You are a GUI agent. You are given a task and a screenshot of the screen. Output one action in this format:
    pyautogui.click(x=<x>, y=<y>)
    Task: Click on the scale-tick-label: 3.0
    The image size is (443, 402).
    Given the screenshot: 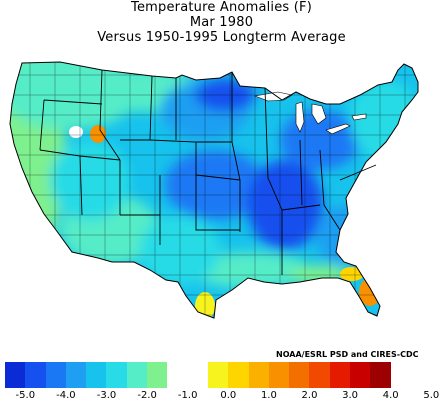 What is the action you would take?
    pyautogui.click(x=350, y=395)
    